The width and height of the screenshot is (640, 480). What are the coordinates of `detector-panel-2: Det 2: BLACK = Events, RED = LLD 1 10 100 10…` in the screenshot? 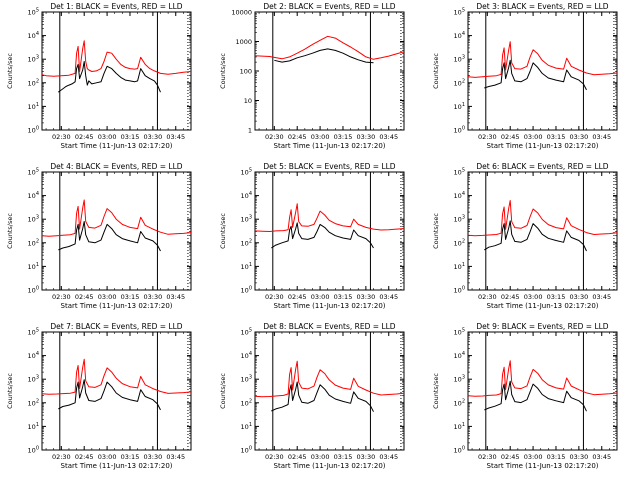 It's located at (312, 76).